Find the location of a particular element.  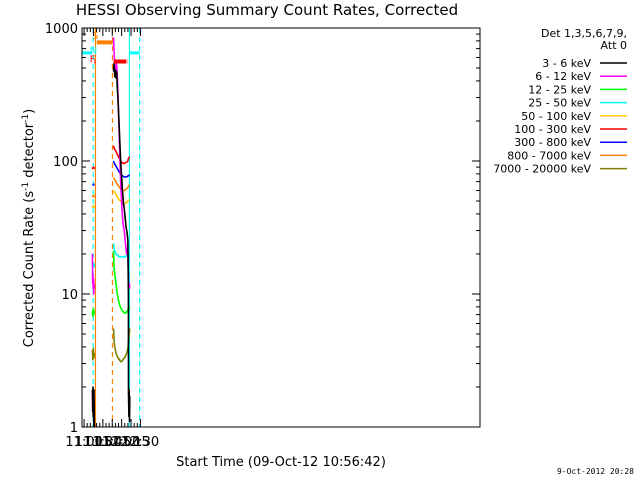

legend-label: 100 - 300 keV is located at coordinates (552, 129).